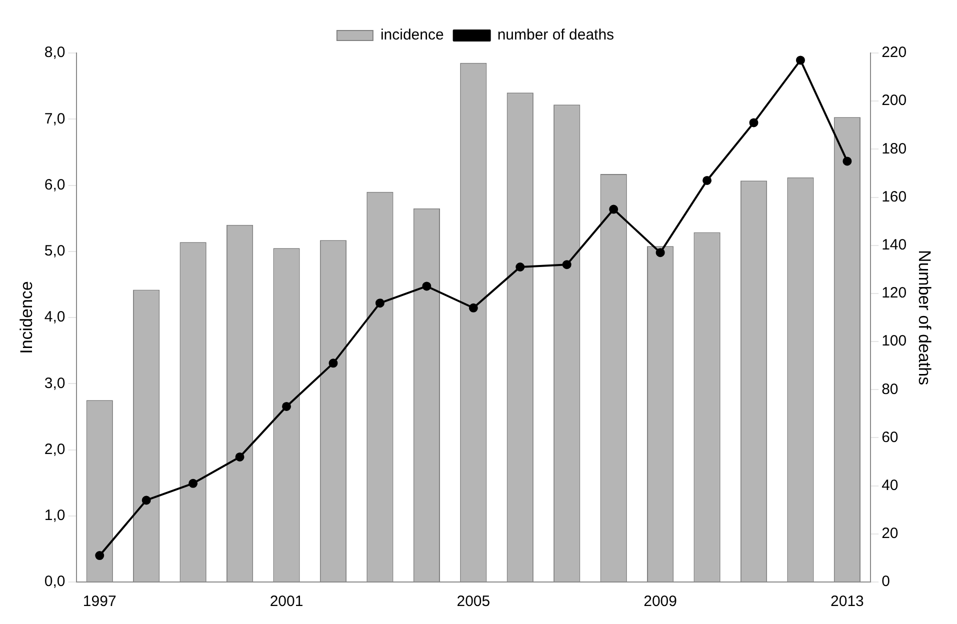 The image size is (957, 624). Describe the element at coordinates (55, 449) in the screenshot. I see `y-tick-label: 2,0` at that location.